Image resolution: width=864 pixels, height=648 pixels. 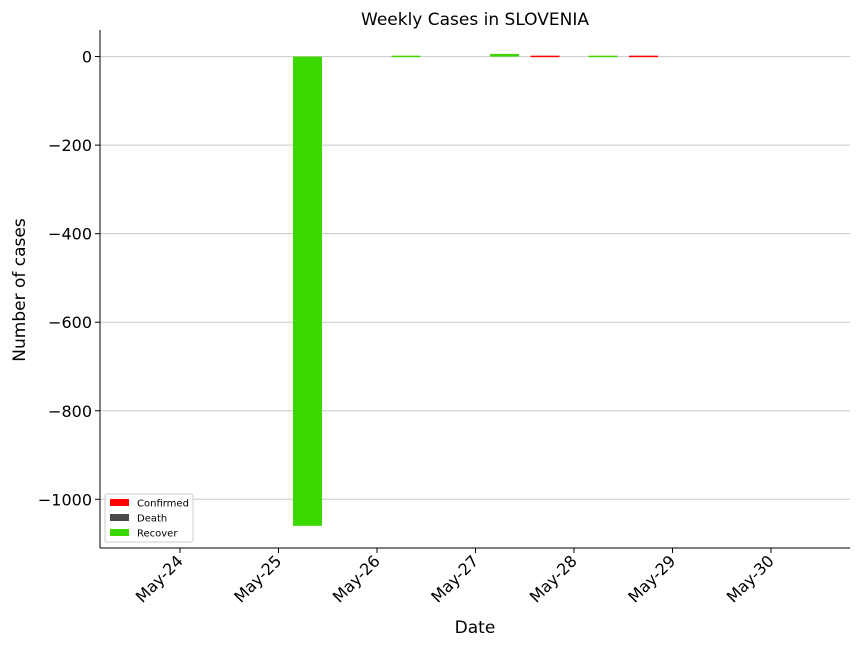 What do you see at coordinates (152, 519) in the screenshot?
I see `legend-label-death: Death` at bounding box center [152, 519].